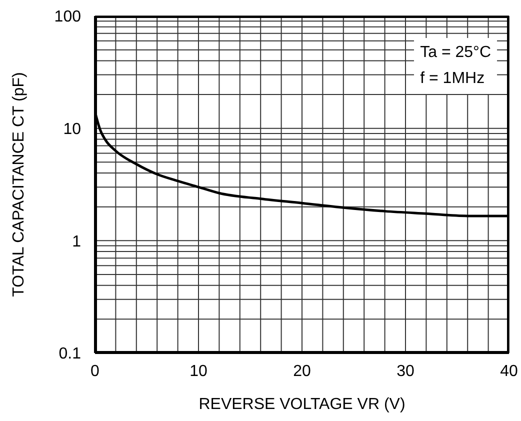 This screenshot has height=421, width=521. What do you see at coordinates (68, 17) in the screenshot?
I see `y-tick-label: 100` at bounding box center [68, 17].